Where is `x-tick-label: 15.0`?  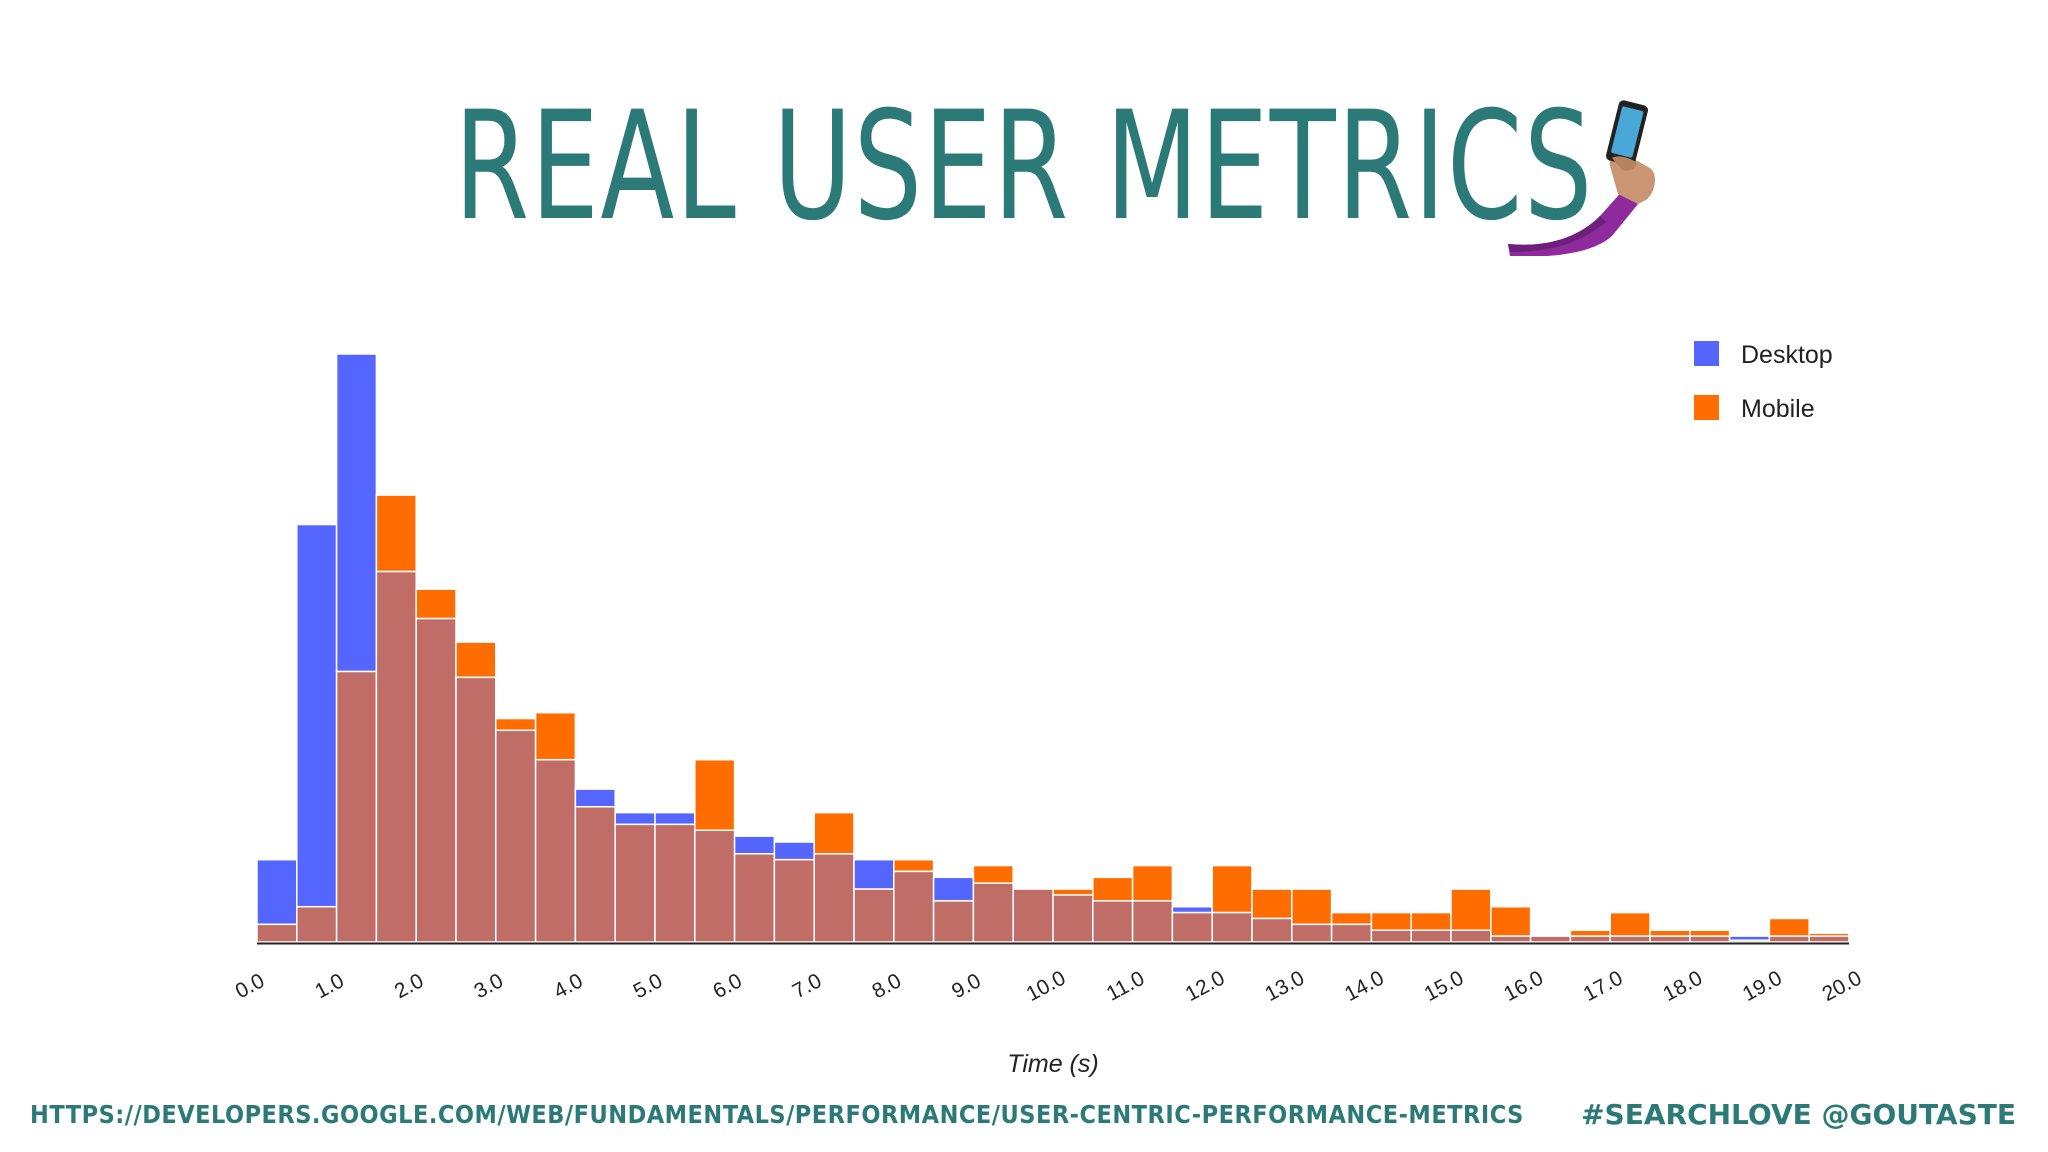 x-tick-label: 15.0 is located at coordinates (1444, 986).